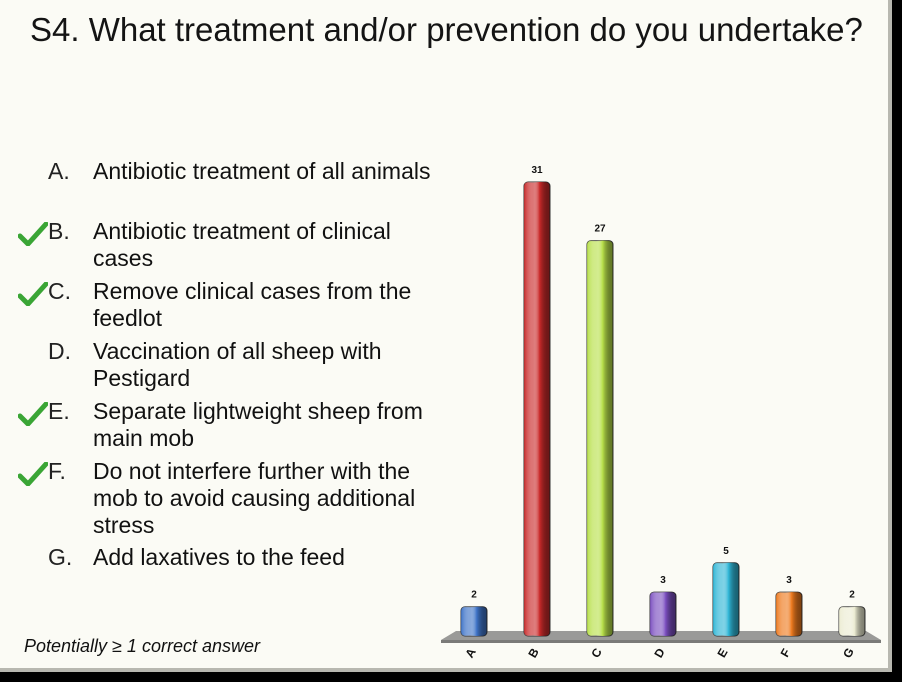 The image size is (902, 682). I want to click on bar-shade-C, so click(600, 438).